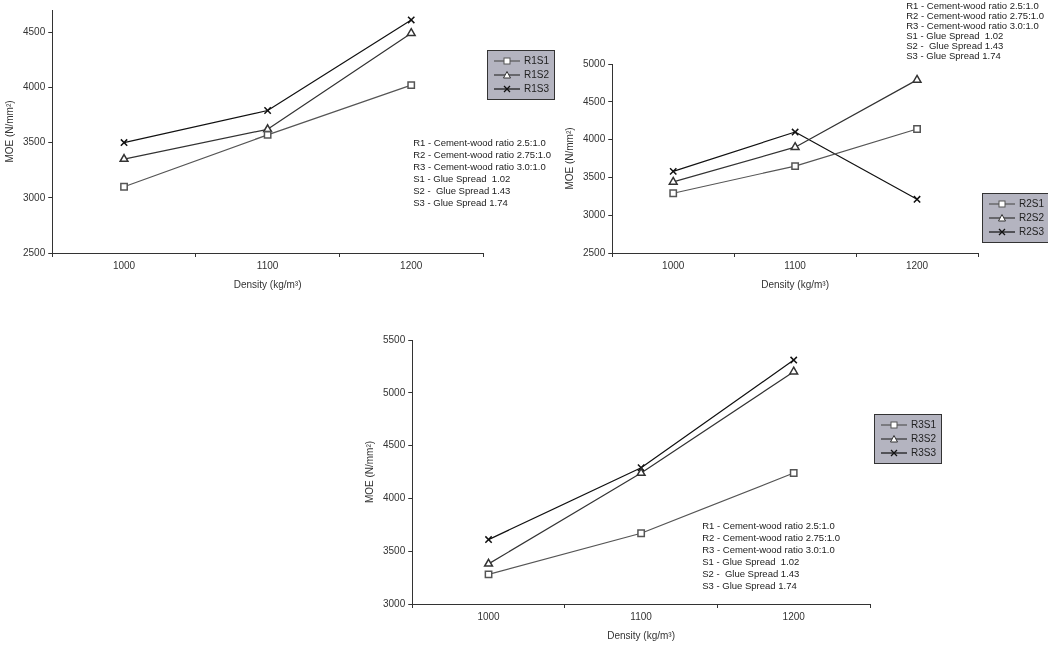 The image size is (1048, 646). I want to click on legend-label: R2S2, so click(1032, 218).